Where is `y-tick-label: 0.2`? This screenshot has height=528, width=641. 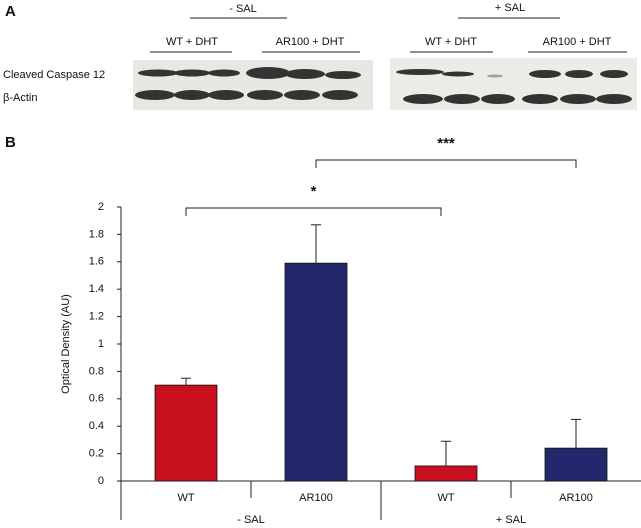 y-tick-label: 0.2 is located at coordinates (96, 454).